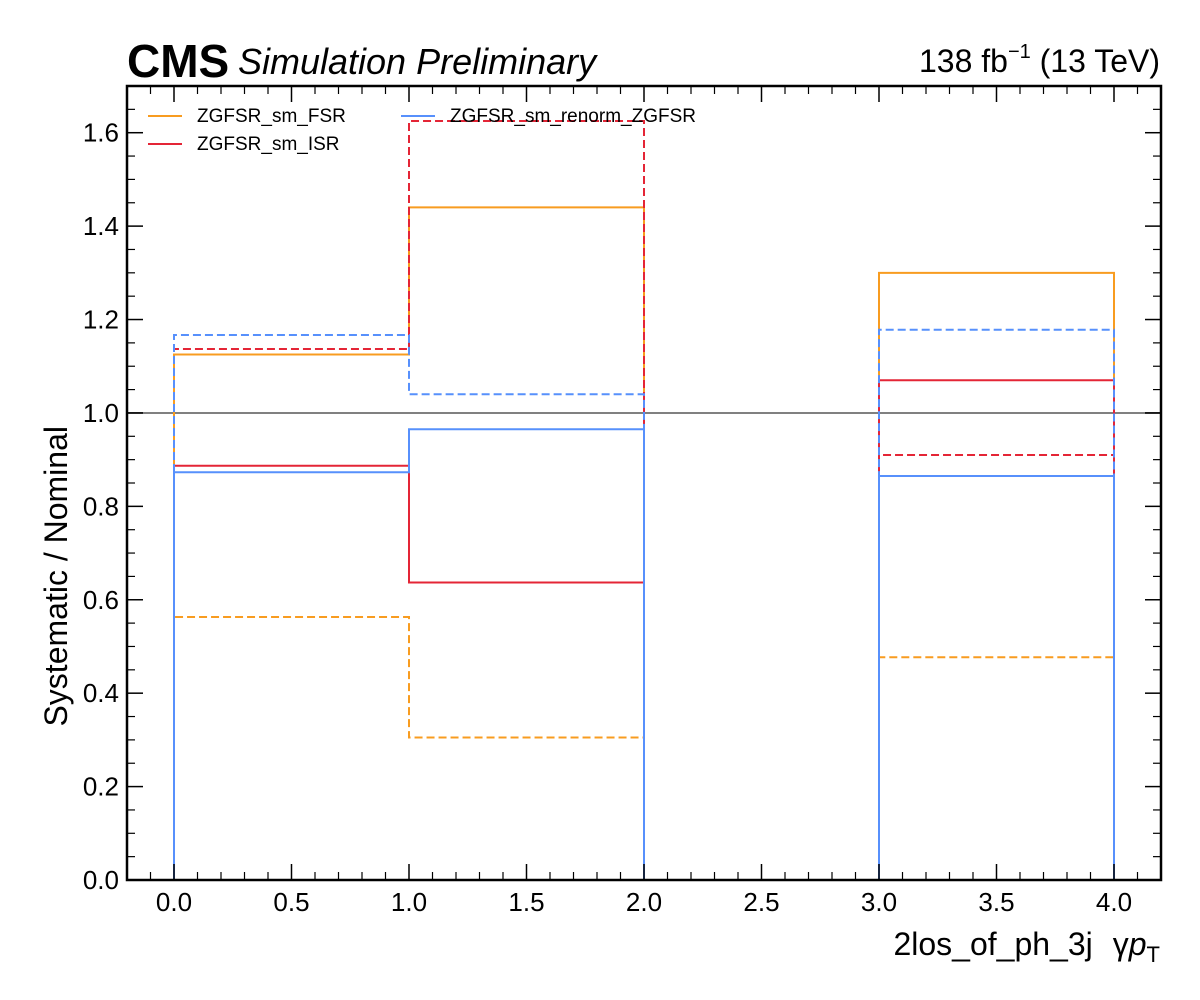 Image resolution: width=1200 pixels, height=1000 pixels. What do you see at coordinates (996, 902) in the screenshot?
I see `x-tick-label: 3.5` at bounding box center [996, 902].